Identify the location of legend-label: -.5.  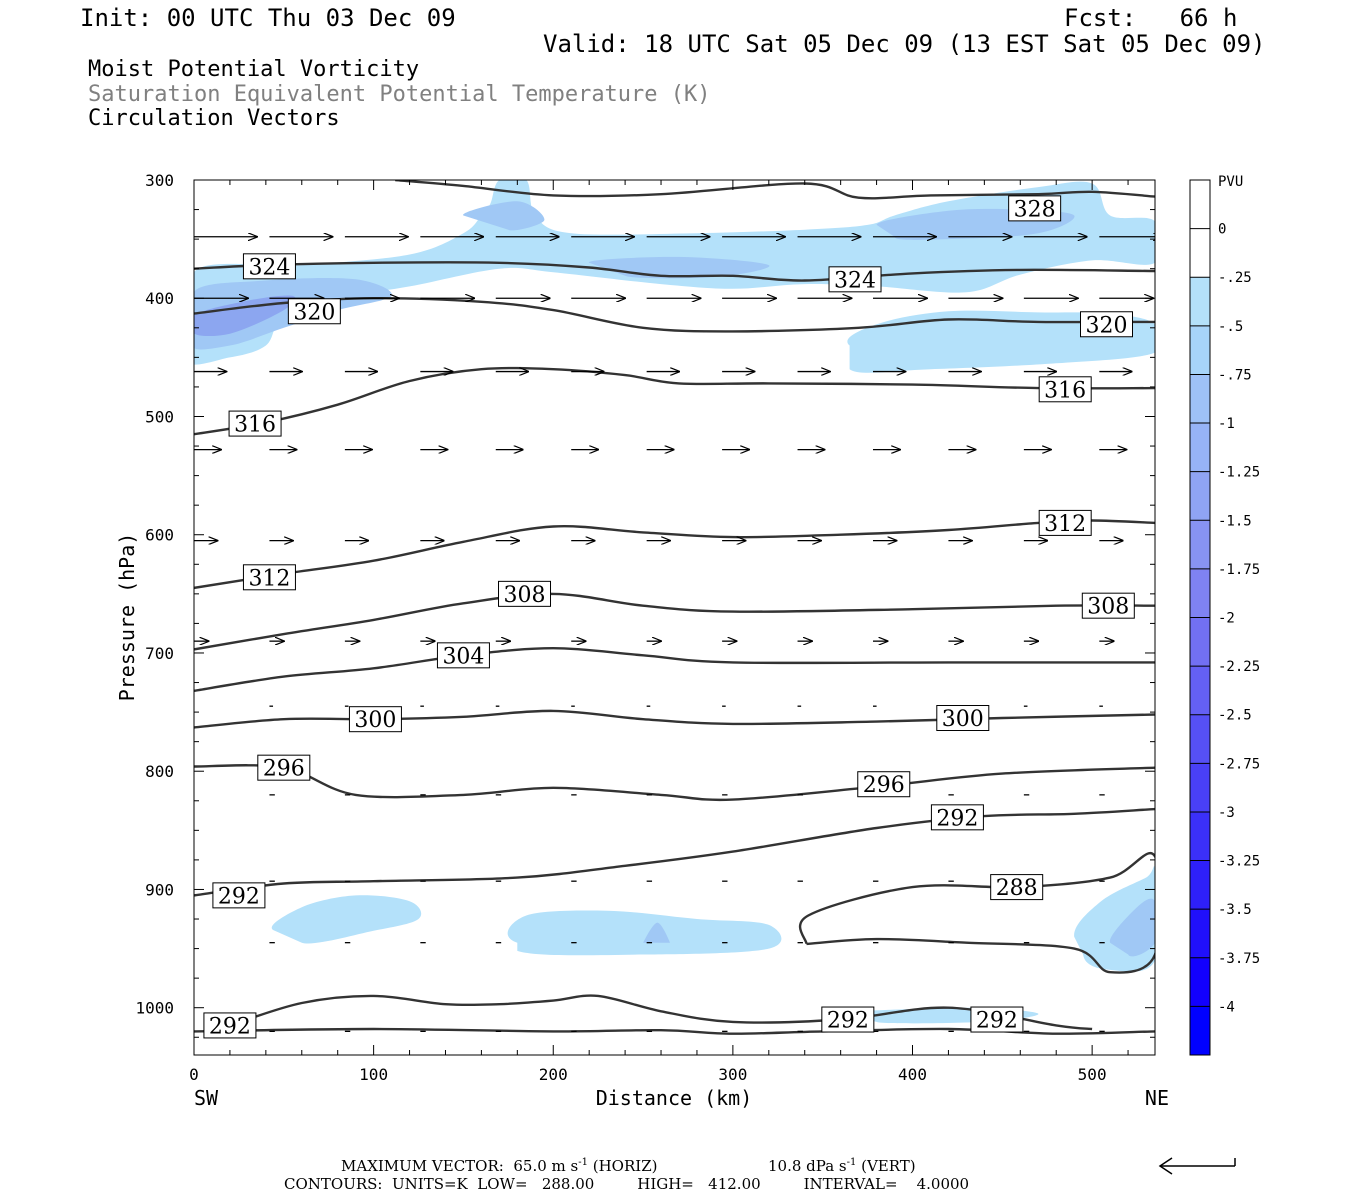
(1230, 327).